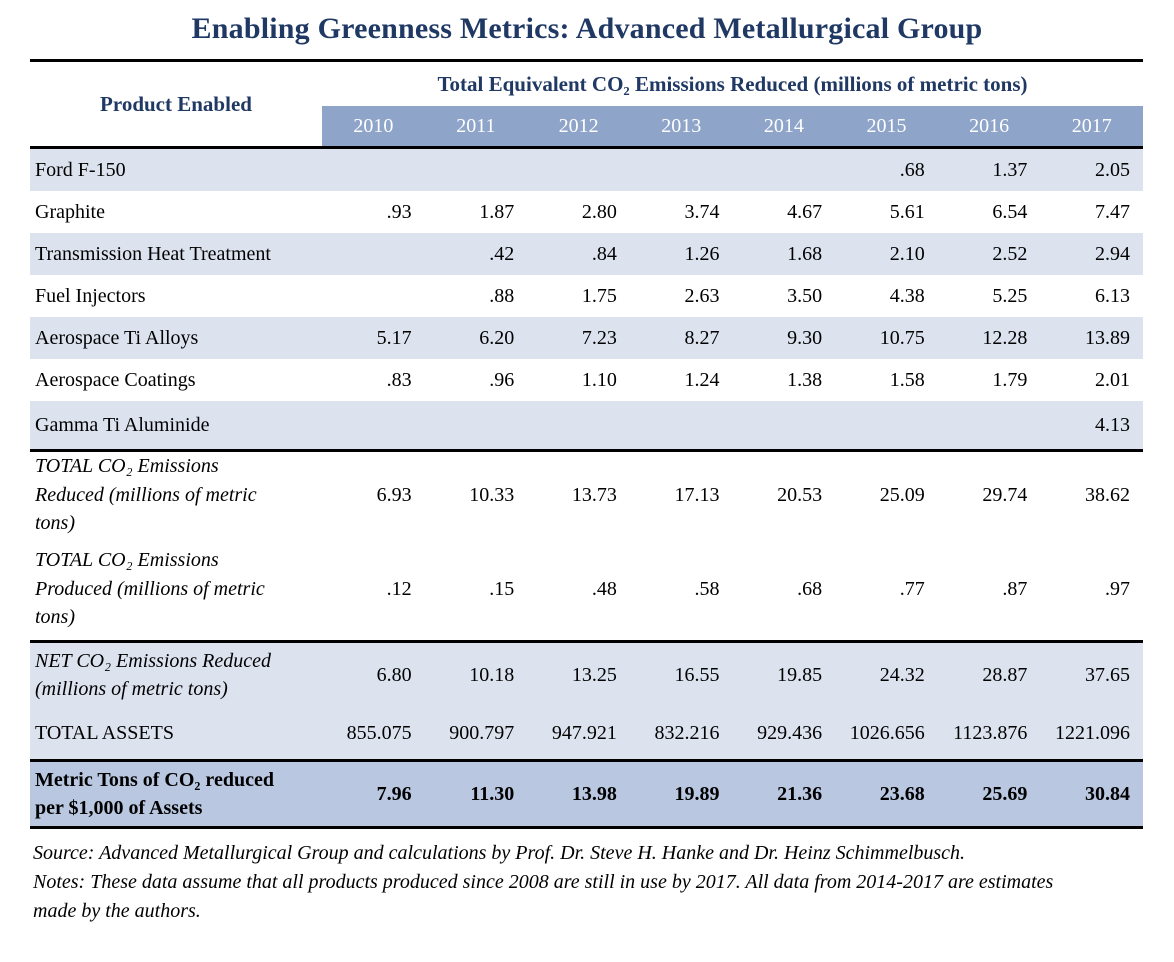 This screenshot has height=962, width=1174. I want to click on cell-value: 13.73, so click(594, 494).